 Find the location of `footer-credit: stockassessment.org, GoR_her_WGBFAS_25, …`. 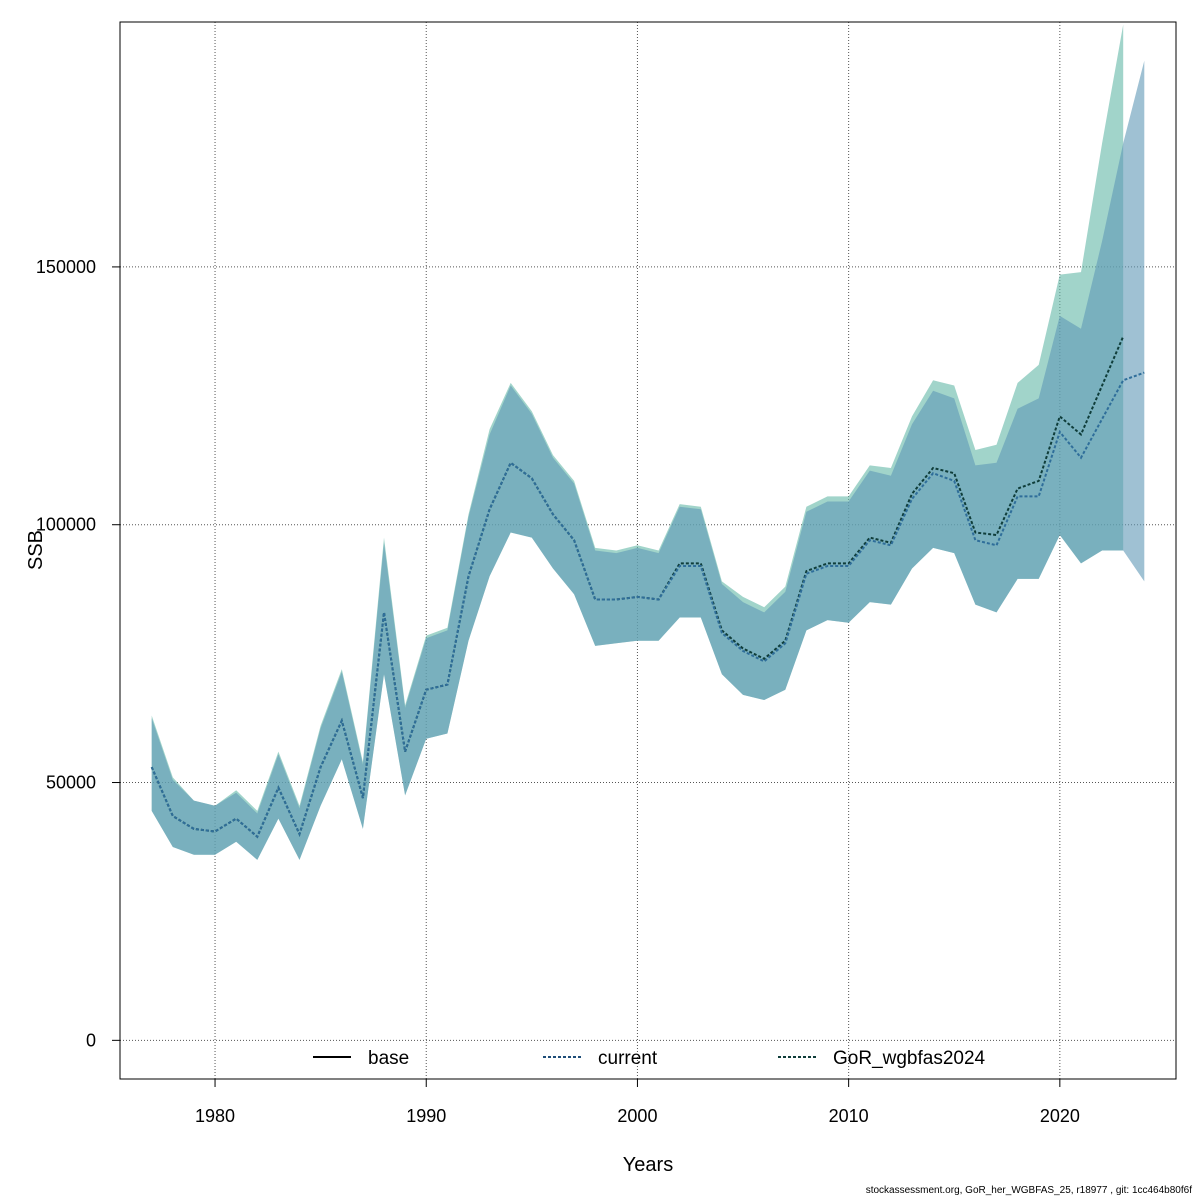

footer-credit: stockassessment.org, GoR_her_WGBFAS_25, … is located at coordinates (1028, 1190).